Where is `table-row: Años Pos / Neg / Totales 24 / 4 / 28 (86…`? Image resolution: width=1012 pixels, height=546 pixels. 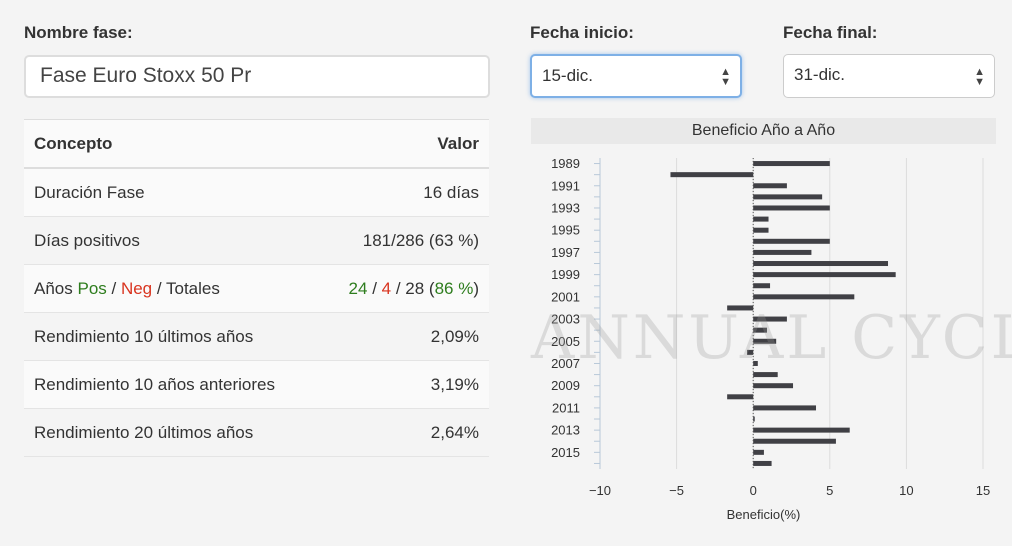
table-row: Años Pos / Neg / Totales 24 / 4 / 28 (86… is located at coordinates (256, 288).